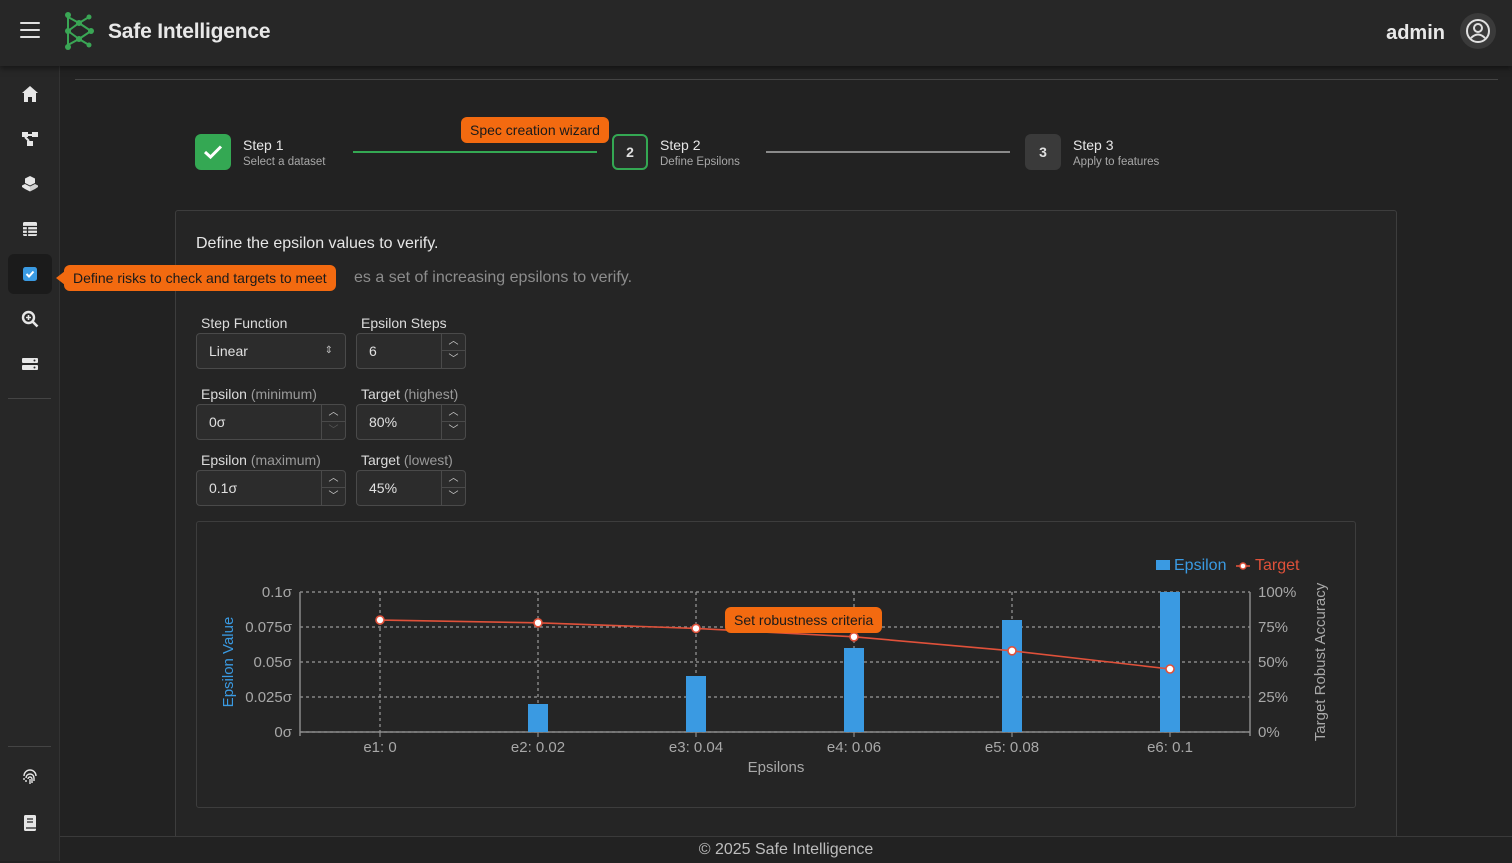 This screenshot has width=1512, height=863. I want to click on step-subtitle: Define Epsilons, so click(700, 161).